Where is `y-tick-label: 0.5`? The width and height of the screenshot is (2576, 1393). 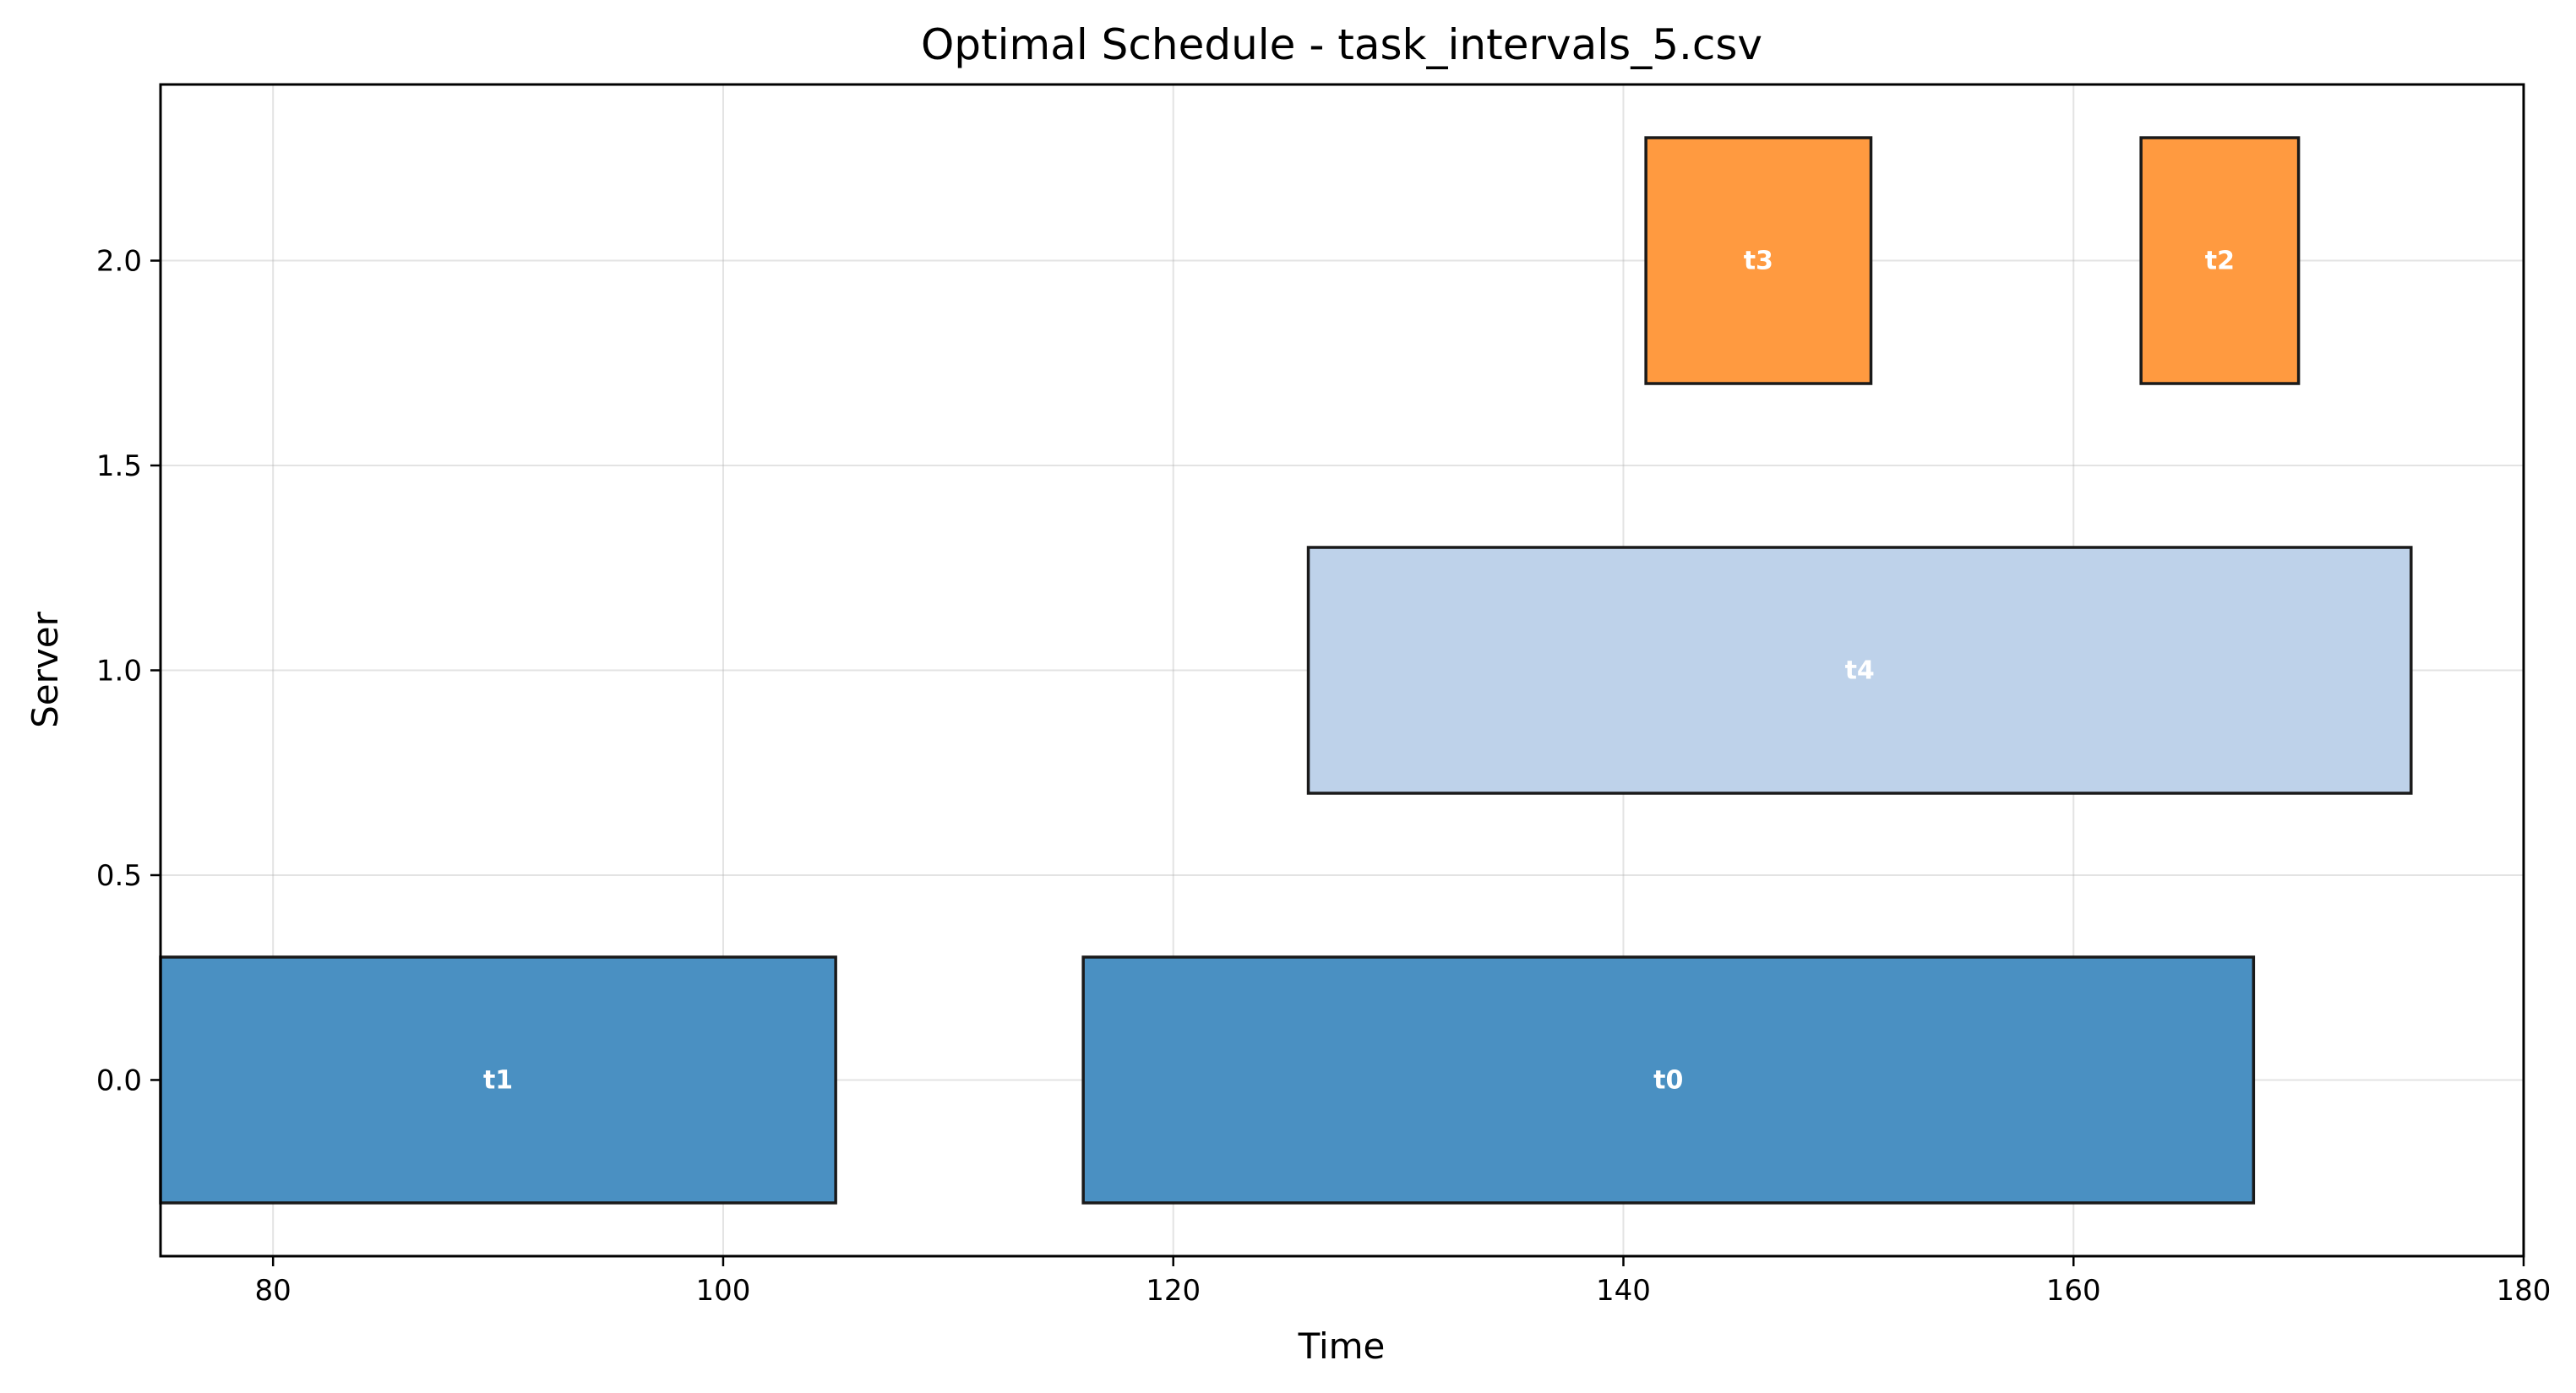 y-tick-label: 0.5 is located at coordinates (119, 876).